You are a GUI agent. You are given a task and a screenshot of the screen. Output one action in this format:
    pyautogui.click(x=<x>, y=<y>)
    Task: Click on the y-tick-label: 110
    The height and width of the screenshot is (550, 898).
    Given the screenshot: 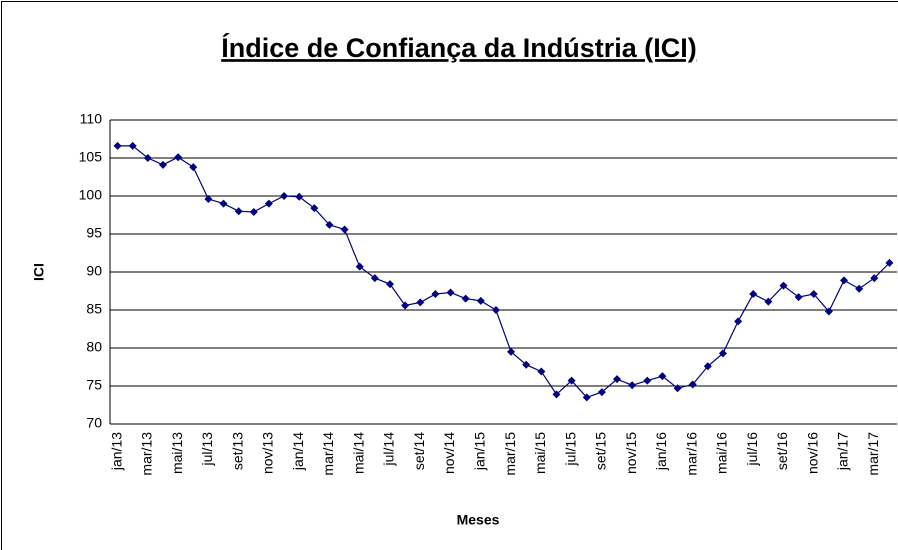 What is the action you would take?
    pyautogui.click(x=91, y=119)
    